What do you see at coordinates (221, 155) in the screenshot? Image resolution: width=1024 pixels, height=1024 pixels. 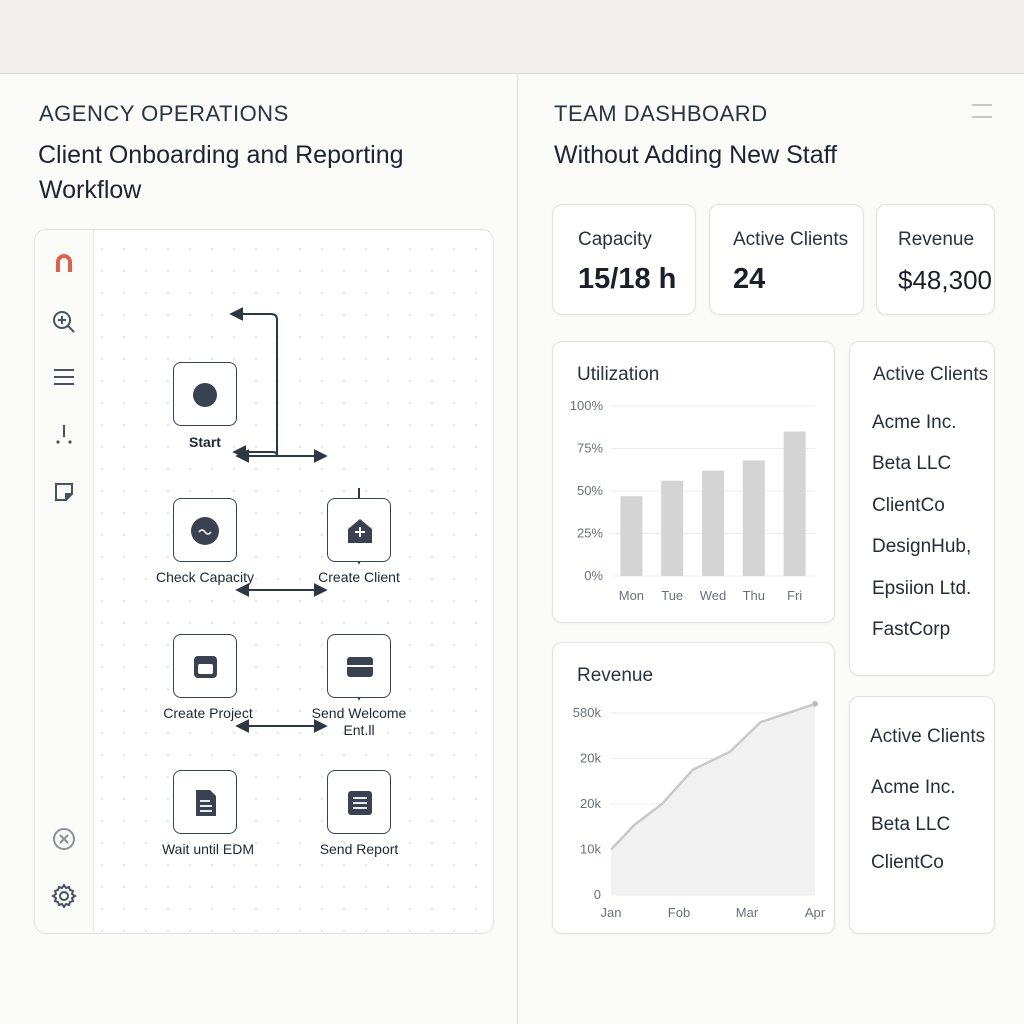 I see `page-title-line1: Client Onboarding and Reporting` at bounding box center [221, 155].